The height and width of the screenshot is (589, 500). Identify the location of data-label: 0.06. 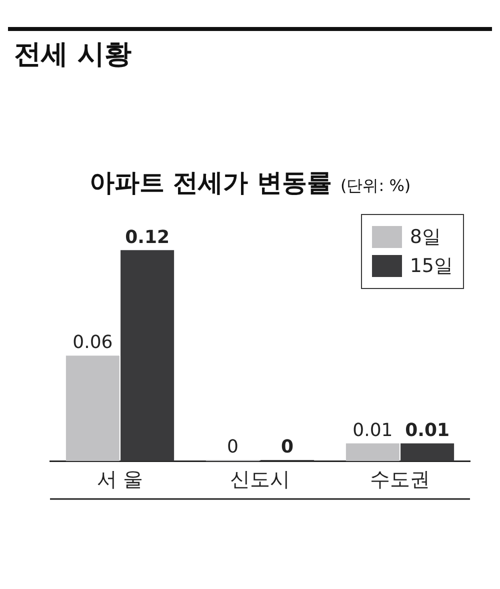
(92, 343).